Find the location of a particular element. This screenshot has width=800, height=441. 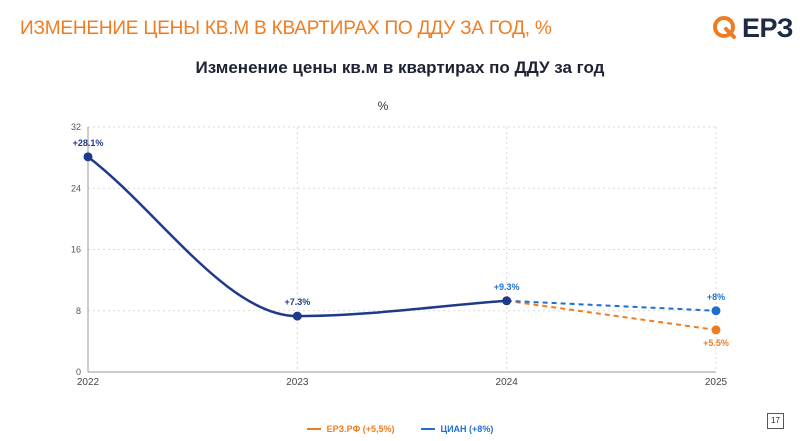

legend-label-cian: ЦИАН (+8%) is located at coordinates (467, 429).